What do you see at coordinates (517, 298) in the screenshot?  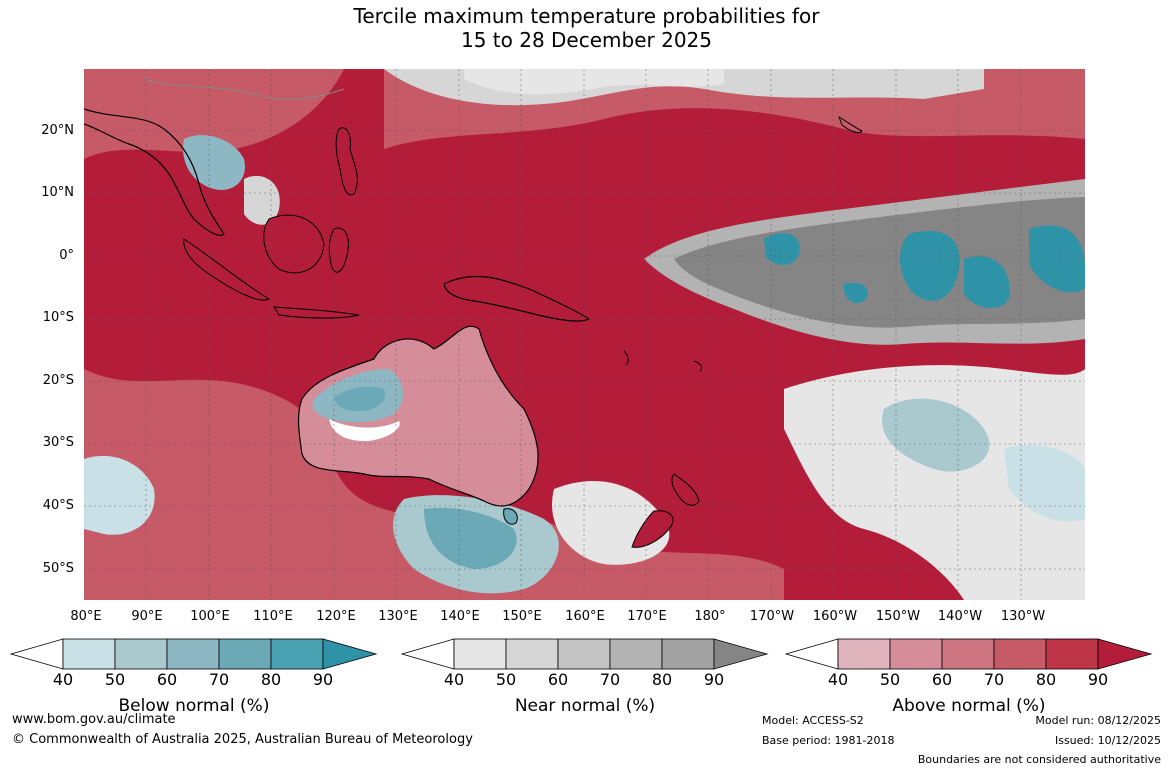 I see `new-guinea` at bounding box center [517, 298].